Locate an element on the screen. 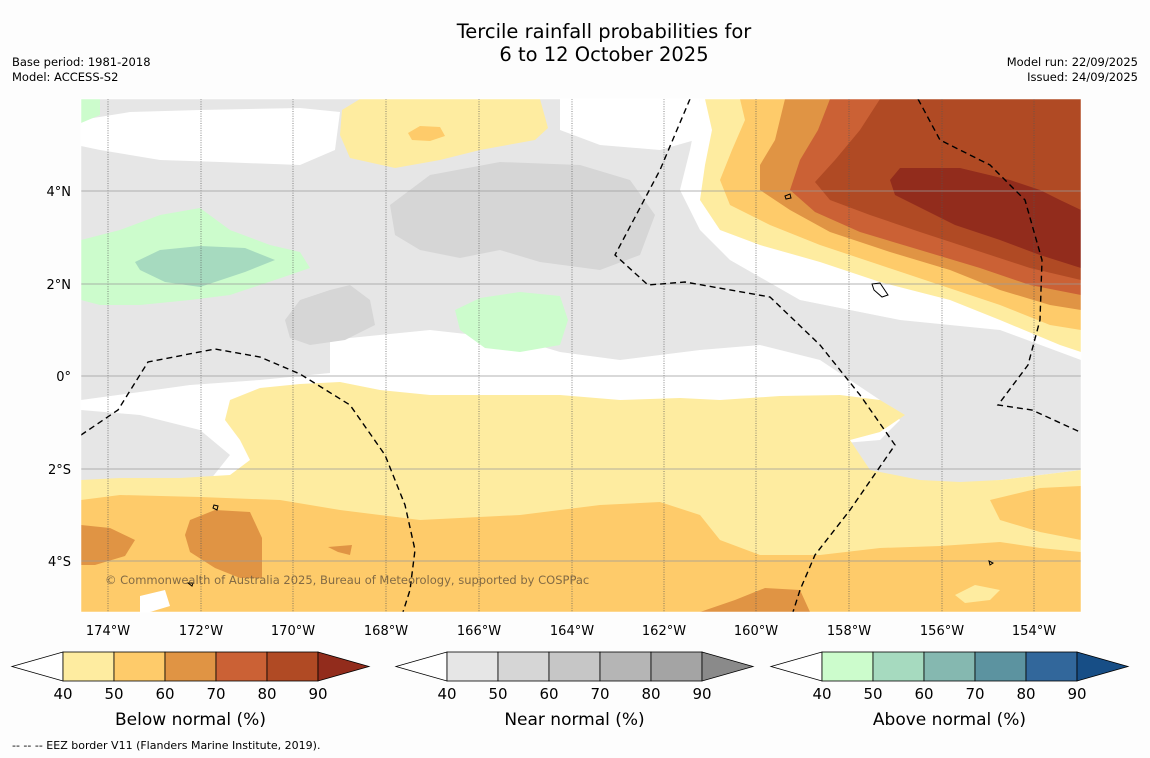  lat-label: 2°S is located at coordinates (59, 470).